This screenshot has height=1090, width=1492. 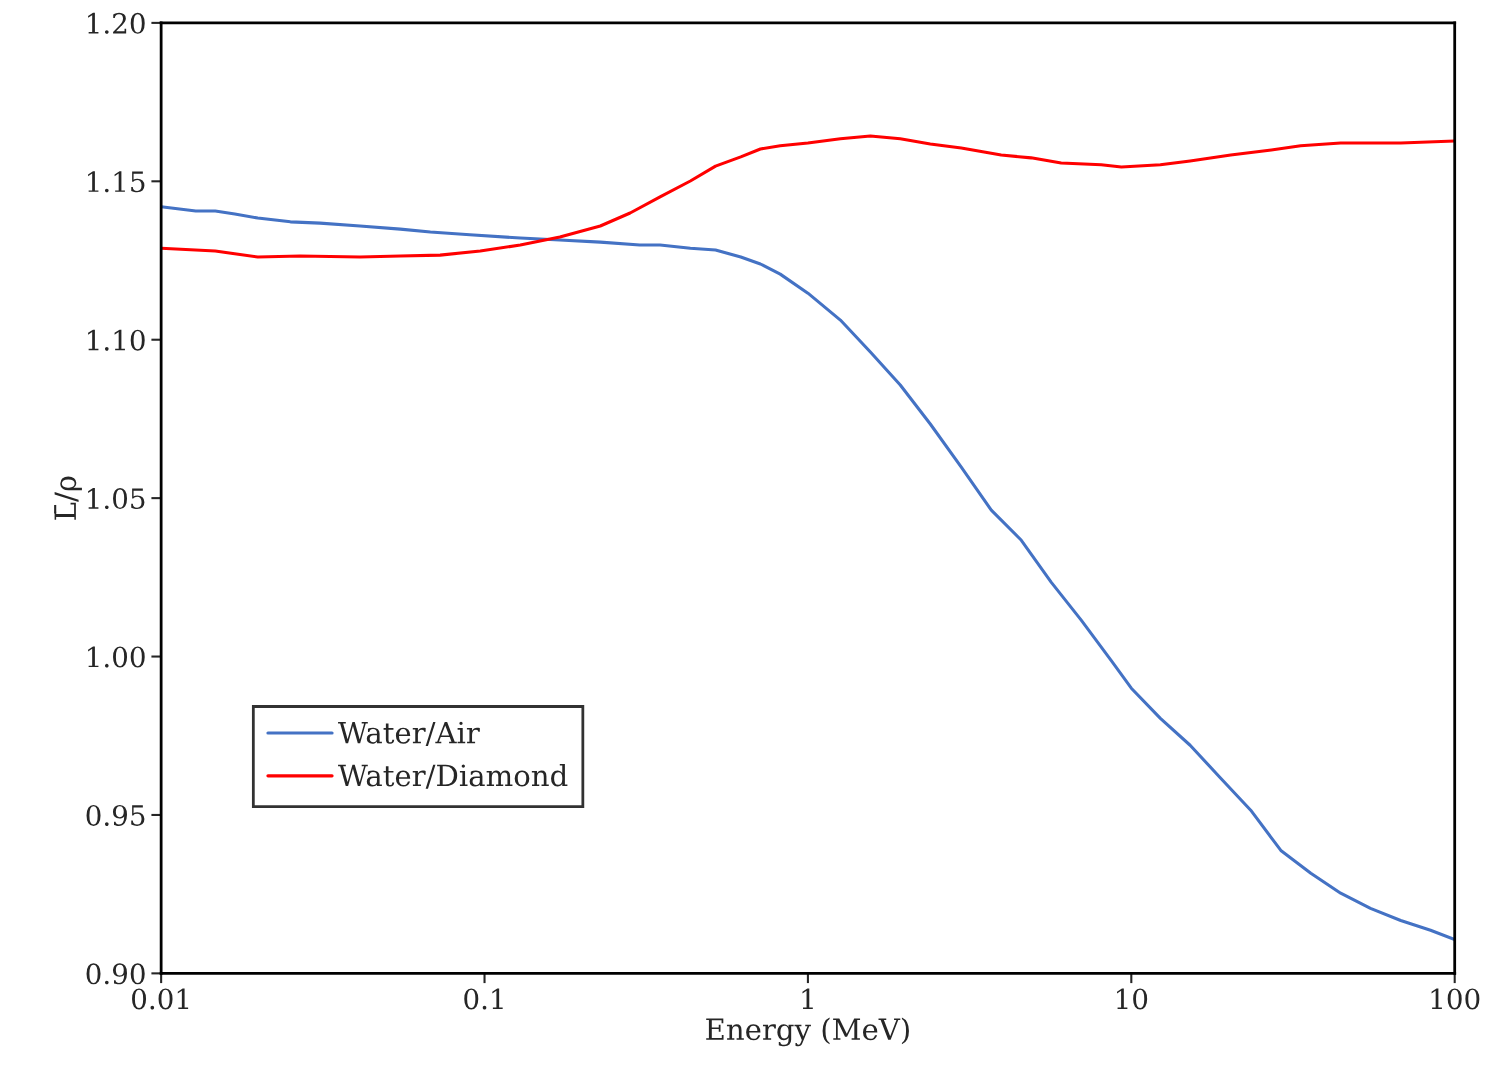 What do you see at coordinates (453, 776) in the screenshot?
I see `legend-label: Water/Diamond` at bounding box center [453, 776].